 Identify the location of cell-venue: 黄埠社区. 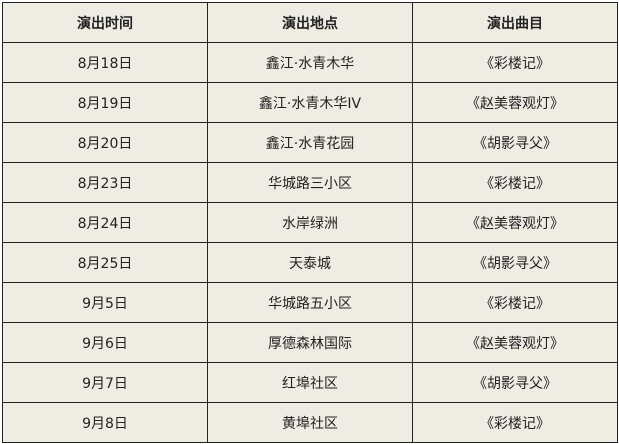
(310, 422).